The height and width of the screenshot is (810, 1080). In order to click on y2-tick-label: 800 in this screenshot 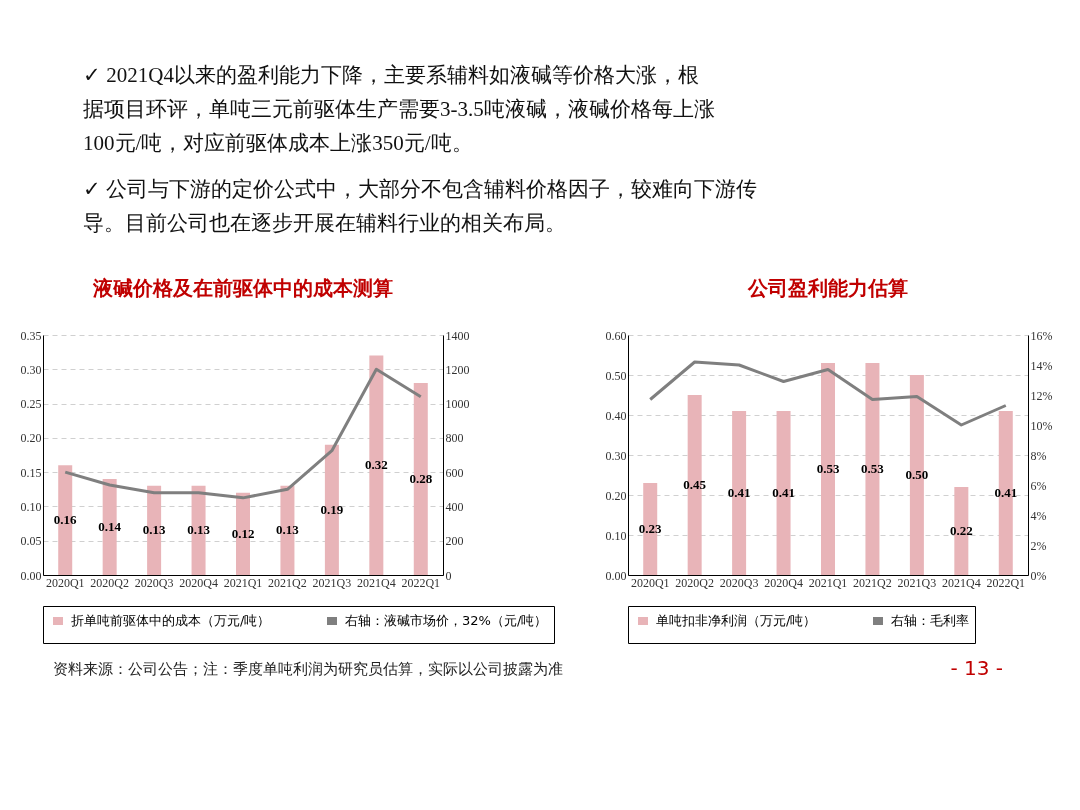, I will do `click(454, 438)`.